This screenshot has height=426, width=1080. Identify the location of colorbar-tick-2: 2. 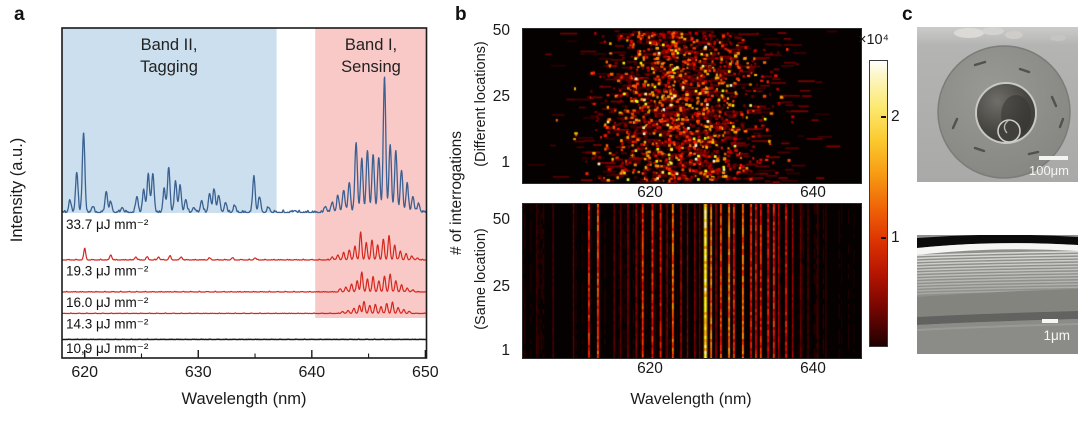
(895, 116).